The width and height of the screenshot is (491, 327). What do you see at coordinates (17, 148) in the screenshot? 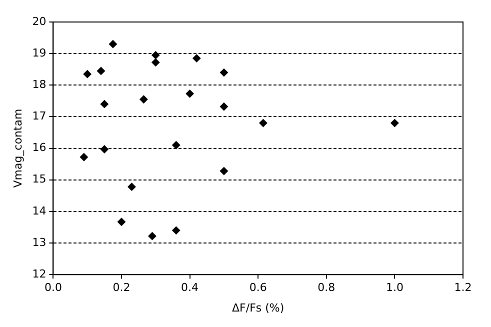
I see `y-axis-title: Vmag_contam` at bounding box center [17, 148].